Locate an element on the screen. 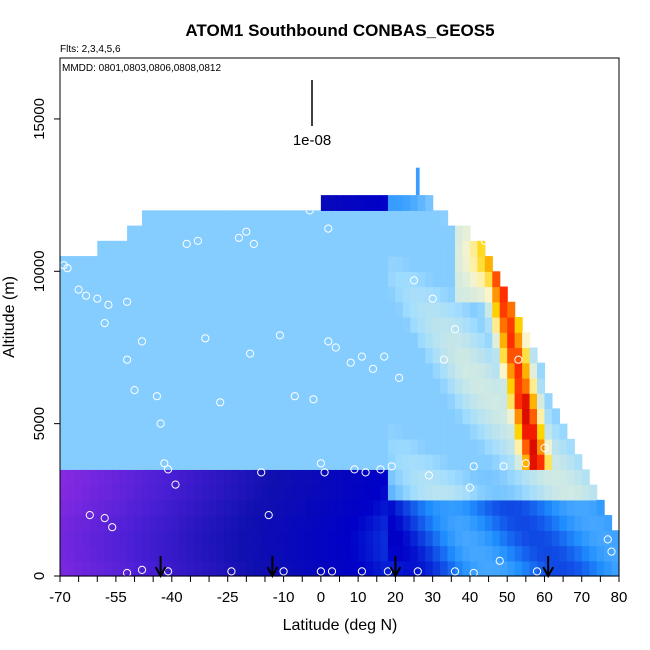 The width and height of the screenshot is (650, 650). y-tick-label: 0 is located at coordinates (39, 576).